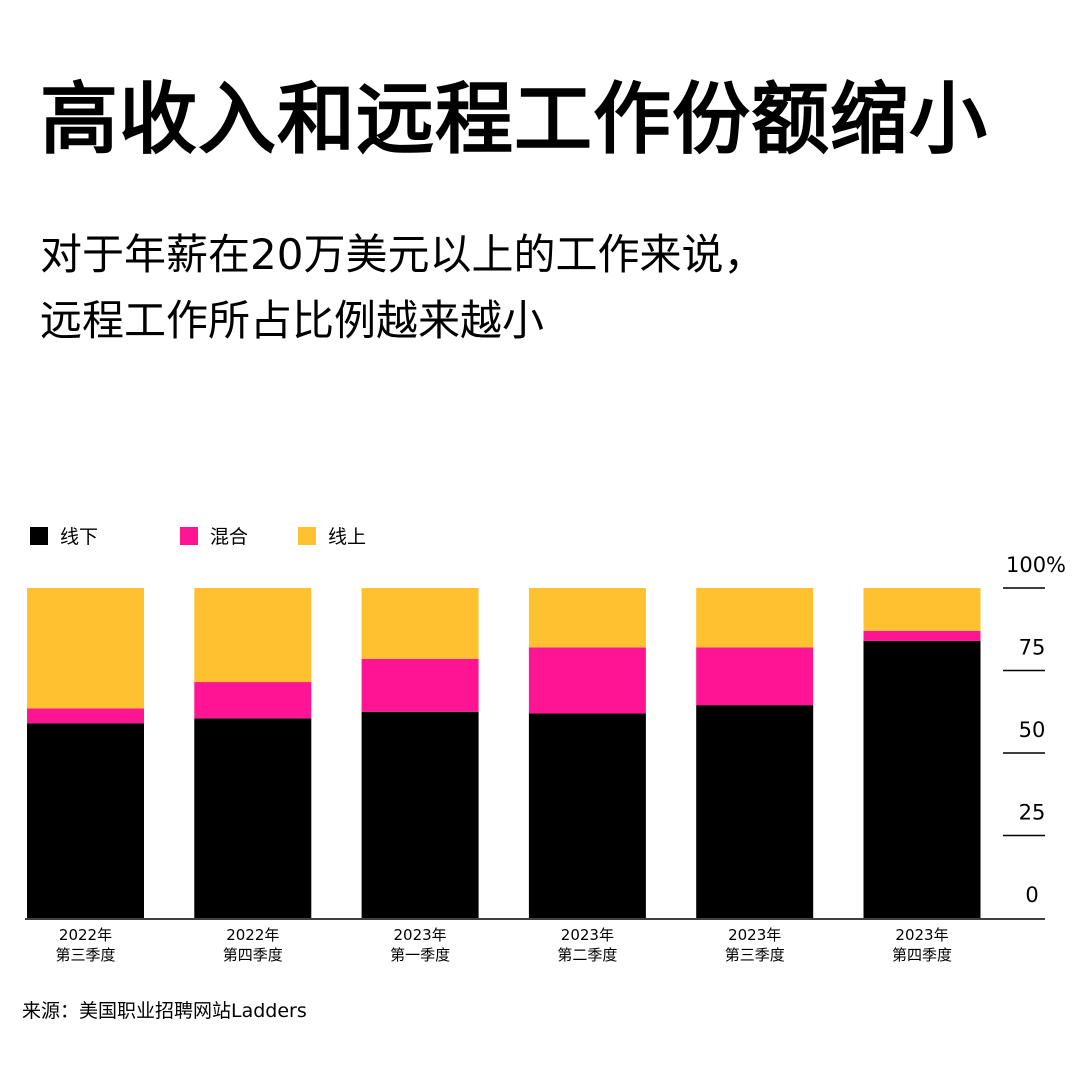 This screenshot has height=1080, width=1080. Describe the element at coordinates (403, 254) in the screenshot. I see `subtitle-line-1: 对于年薪在20万美元以上的工作来说，` at that location.